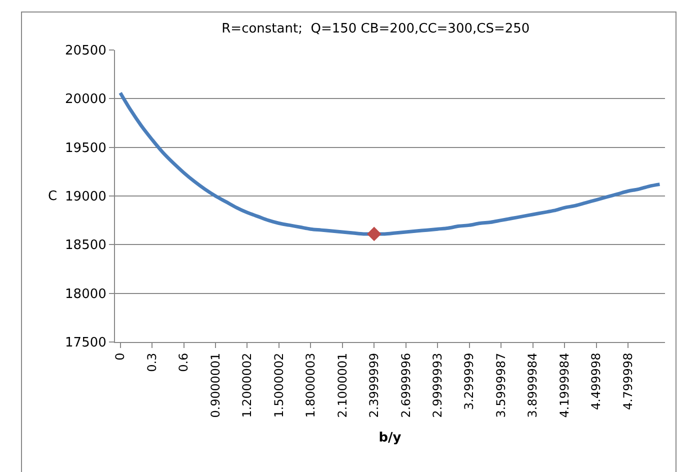  What do you see at coordinates (183, 362) in the screenshot?
I see `x-tick-label: 0.6` at bounding box center [183, 362].